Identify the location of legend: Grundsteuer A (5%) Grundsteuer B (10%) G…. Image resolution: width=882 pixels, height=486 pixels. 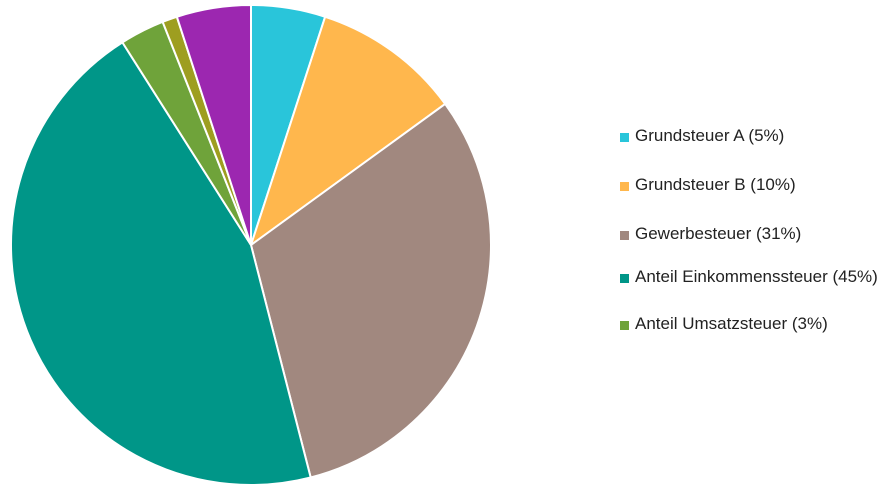
(751, 230).